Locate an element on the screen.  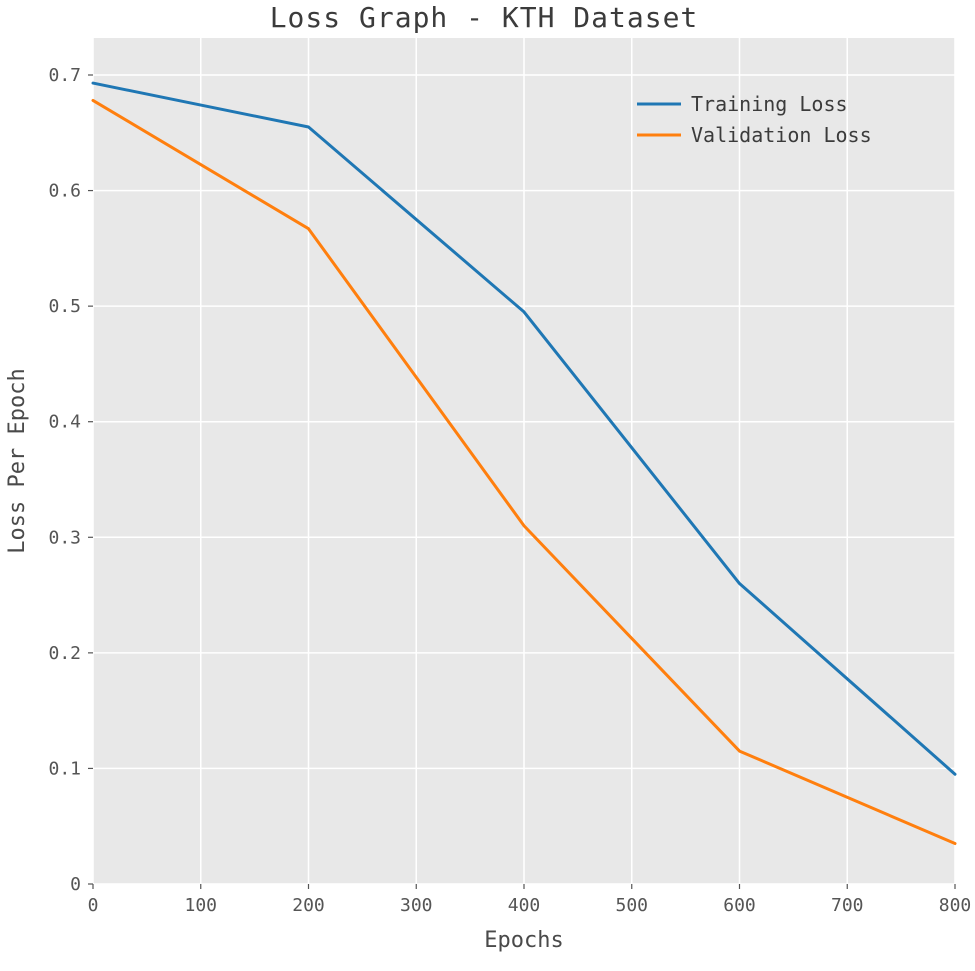
x-tick-label: 500 is located at coordinates (631, 905).